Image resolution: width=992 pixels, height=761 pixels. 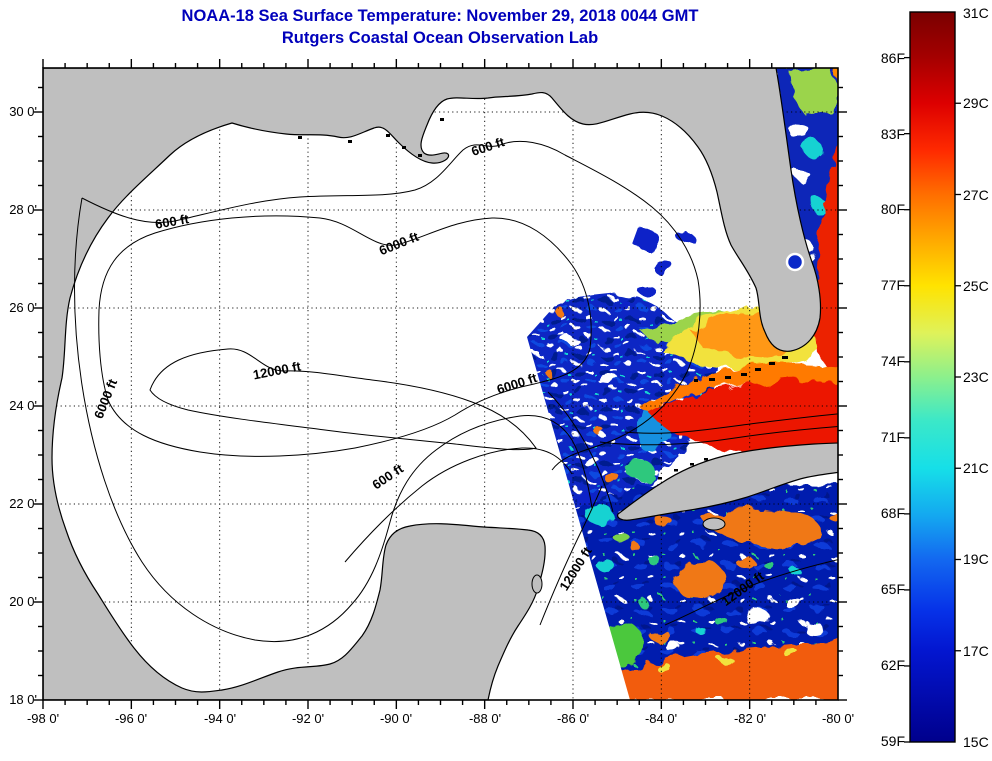 What do you see at coordinates (837, 101) in the screenshot?
I see `sst-atlantic-orange-top` at bounding box center [837, 101].